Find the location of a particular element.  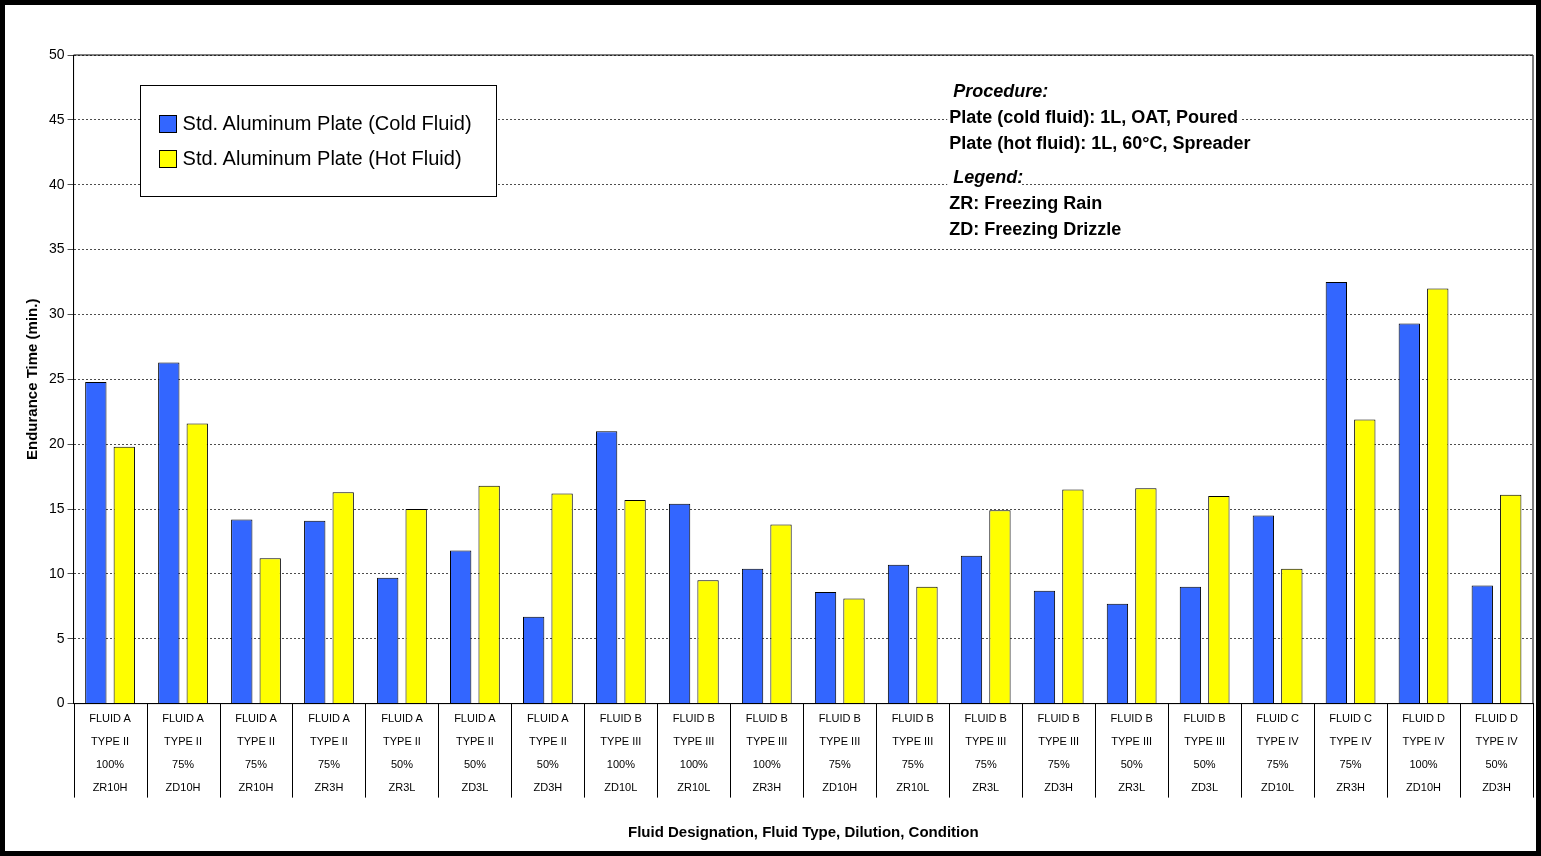

y-tick-label: 45 is located at coordinates (56, 118).